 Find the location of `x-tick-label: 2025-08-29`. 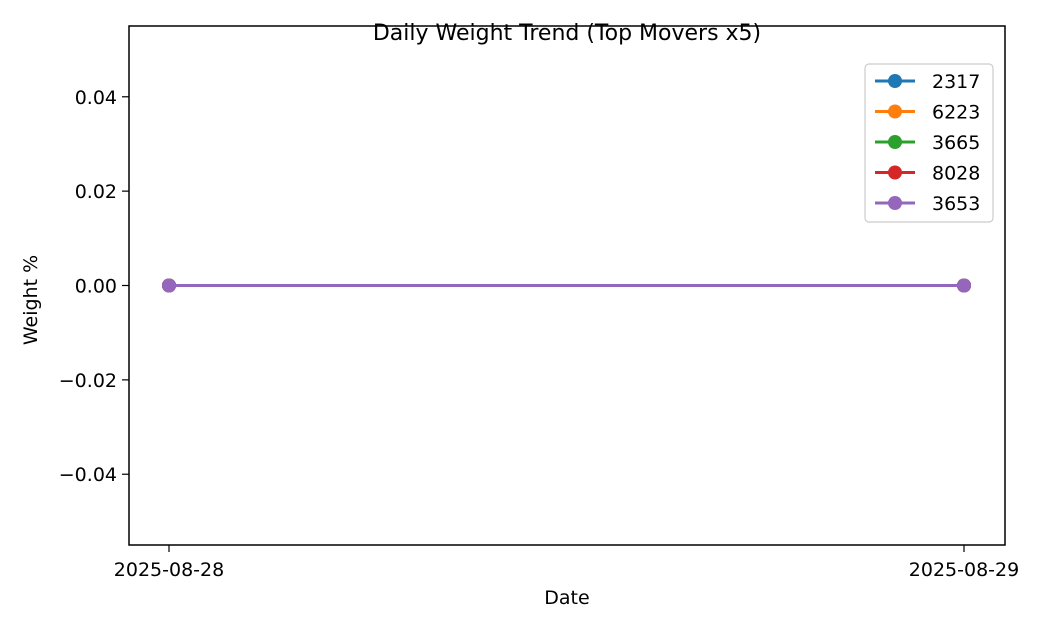

x-tick-label: 2025-08-29 is located at coordinates (964, 570).